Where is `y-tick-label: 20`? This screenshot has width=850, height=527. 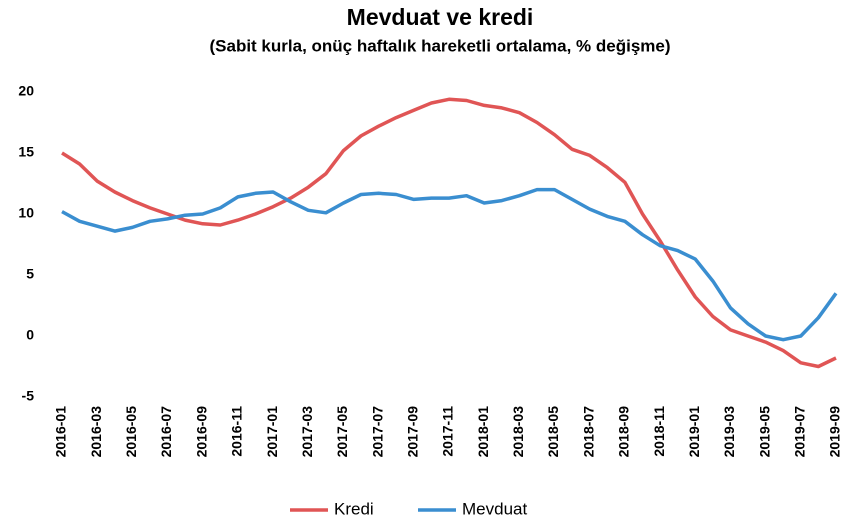 y-tick-label: 20 is located at coordinates (26, 91).